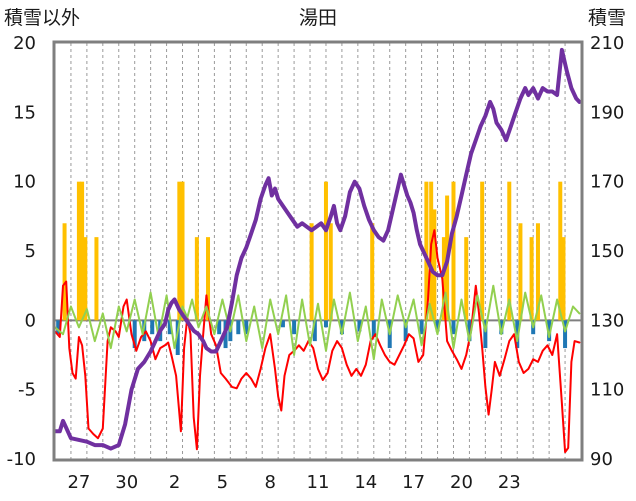  I want to click on right-tick-label: 150, so click(607, 251).